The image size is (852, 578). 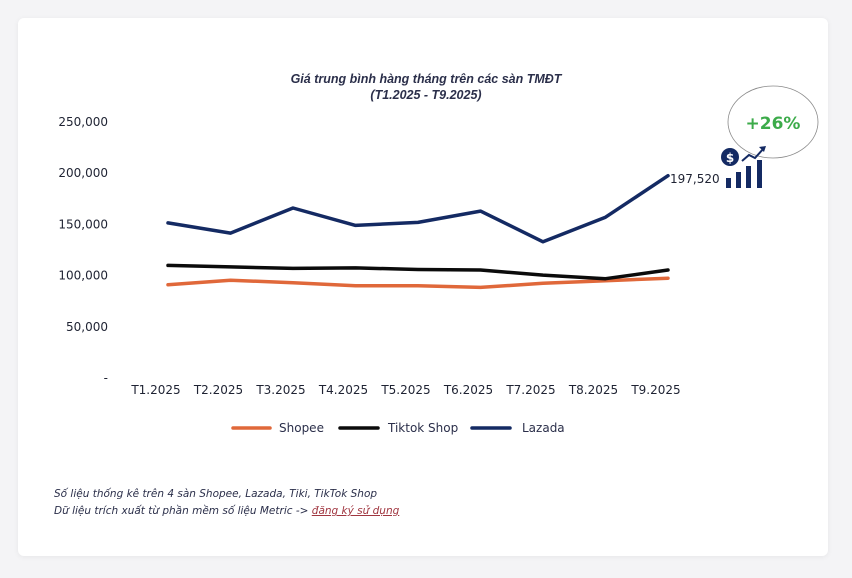 I want to click on series-lines, so click(x=418, y=231).